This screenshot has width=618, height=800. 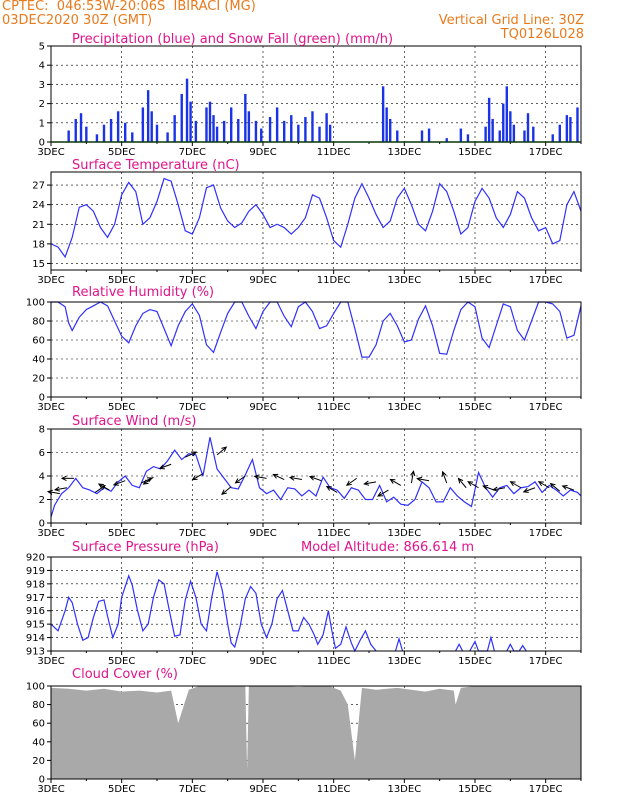 What do you see at coordinates (404, 407) in the screenshot?
I see `humidity-xtick-label: 13DEC` at bounding box center [404, 407].